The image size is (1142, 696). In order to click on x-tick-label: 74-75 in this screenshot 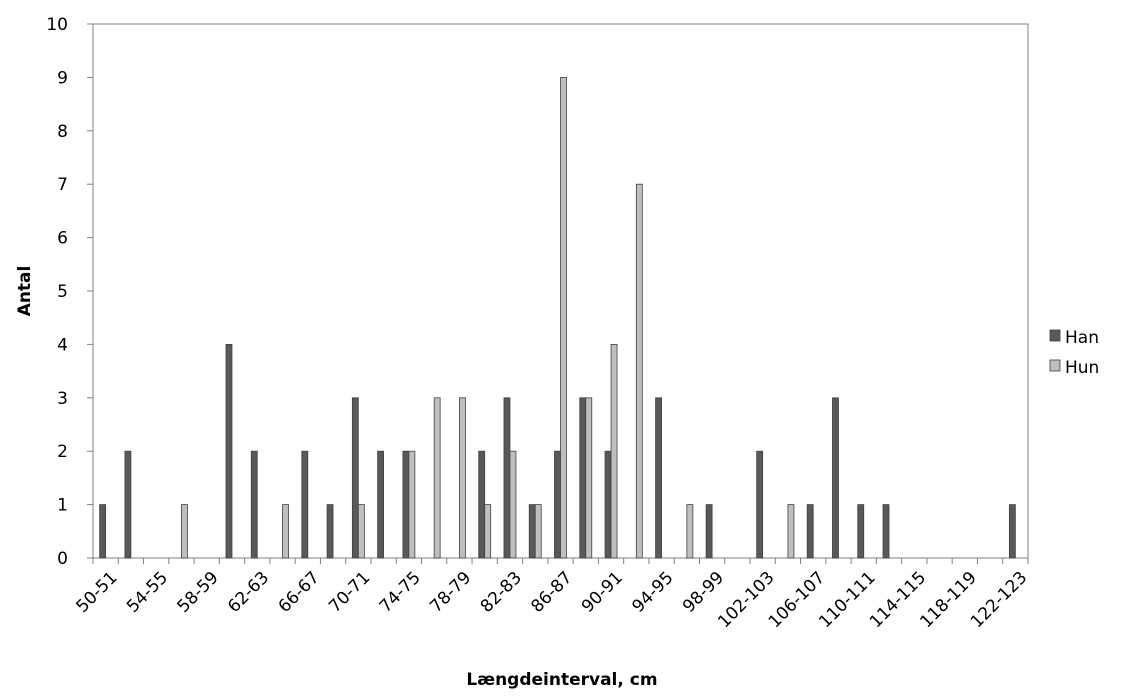, I will do `click(400, 592)`.